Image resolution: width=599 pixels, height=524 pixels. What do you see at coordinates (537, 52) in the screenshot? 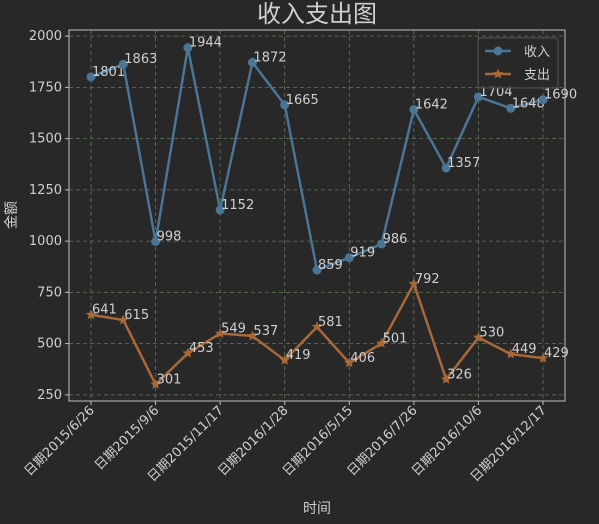
I see `legend-label: 收入` at bounding box center [537, 52].